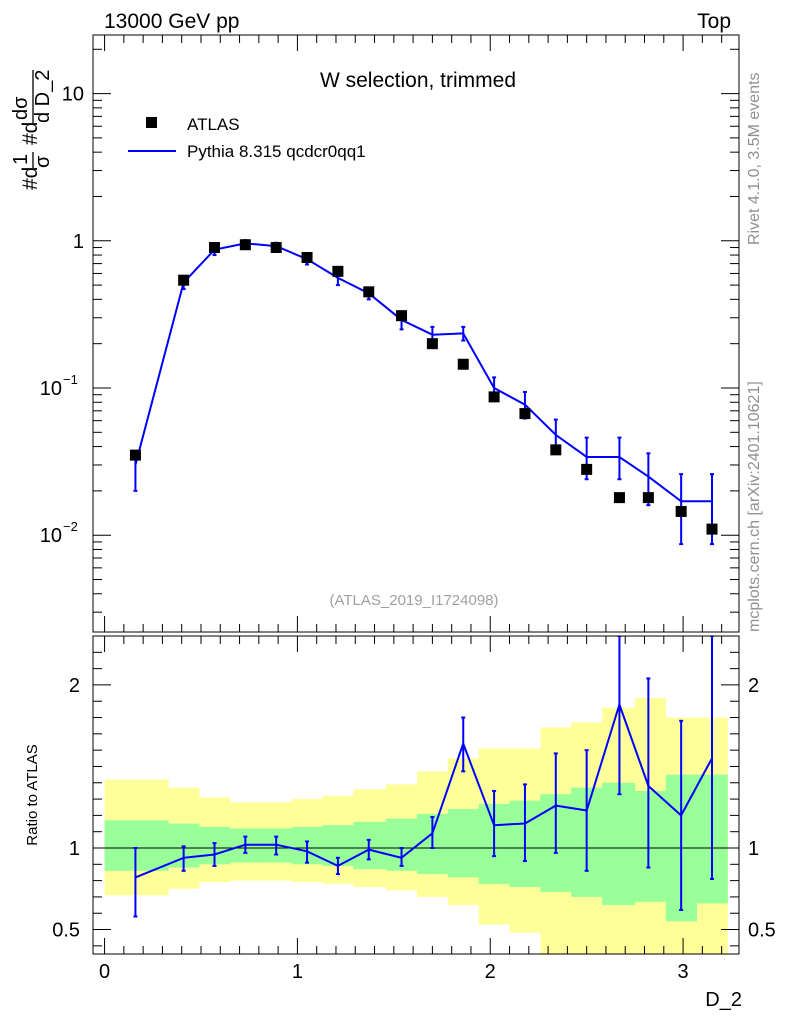 This screenshot has width=786, height=1024. I want to click on rivet-version-label: Rivet 4.1.0, 3.5M events, so click(754, 158).